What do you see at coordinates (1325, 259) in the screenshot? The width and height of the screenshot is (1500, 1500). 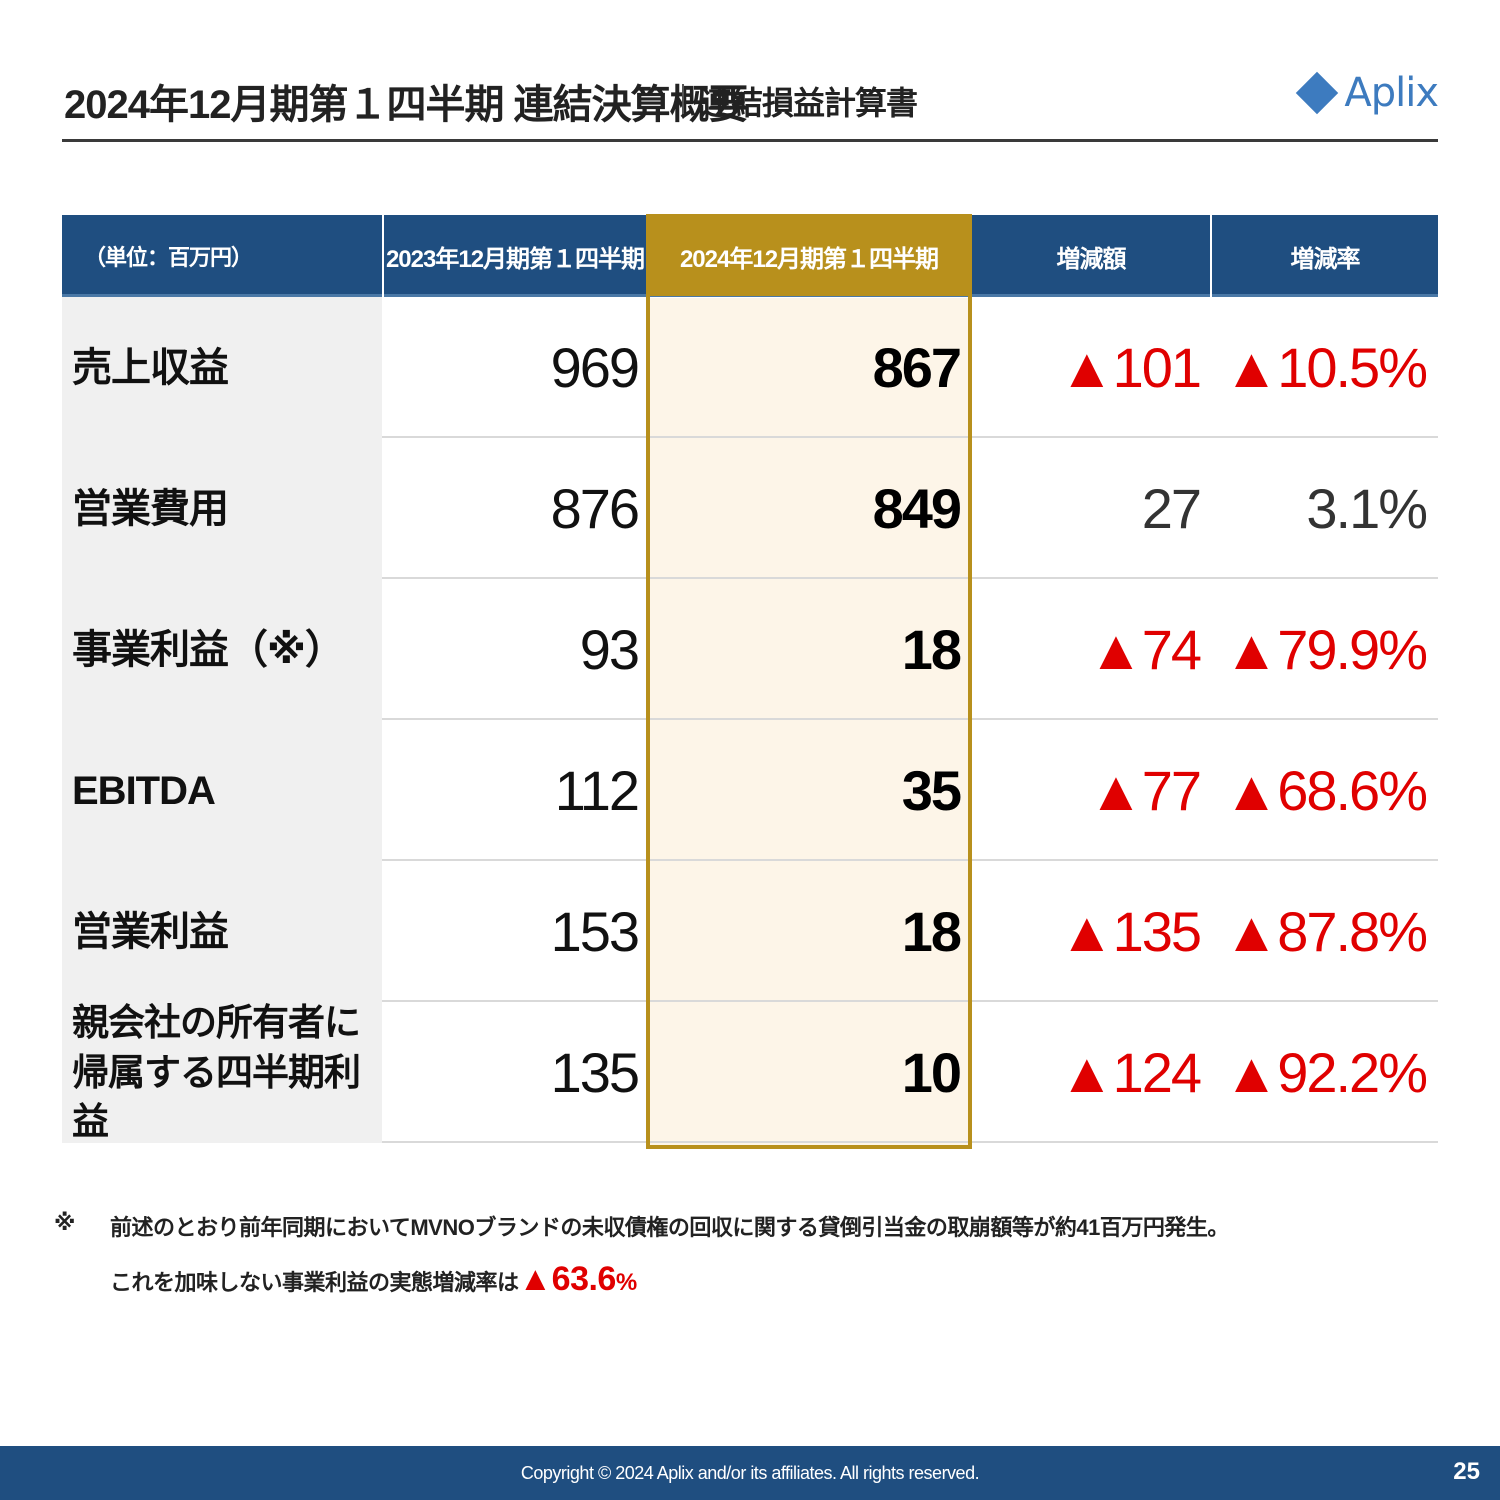 I see `col-rate-header: 増減率` at bounding box center [1325, 259].